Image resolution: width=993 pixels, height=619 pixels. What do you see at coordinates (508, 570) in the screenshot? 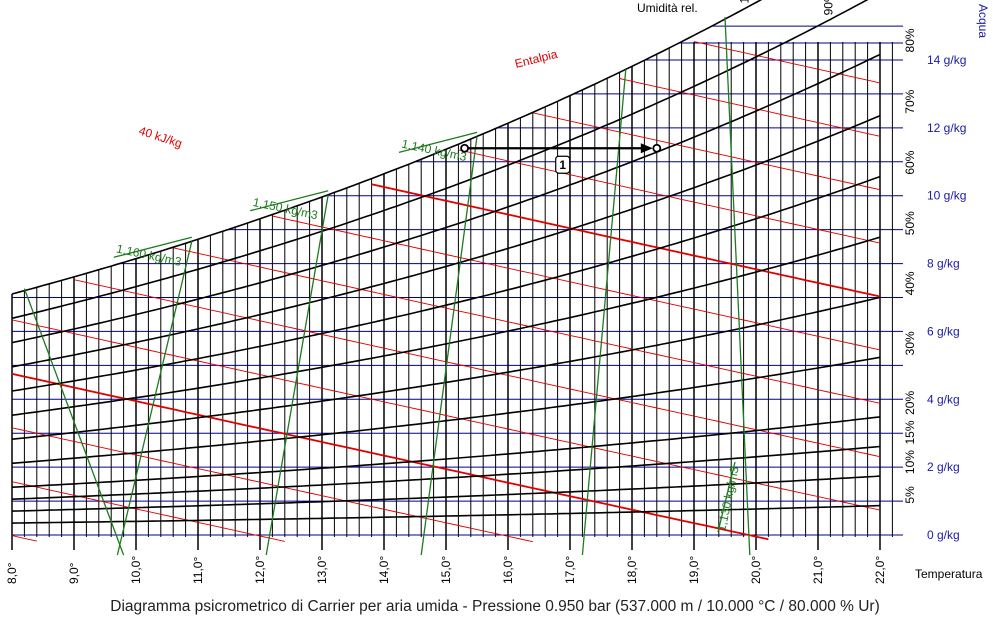
I see `x-tick-label: 16,0°` at bounding box center [508, 570].